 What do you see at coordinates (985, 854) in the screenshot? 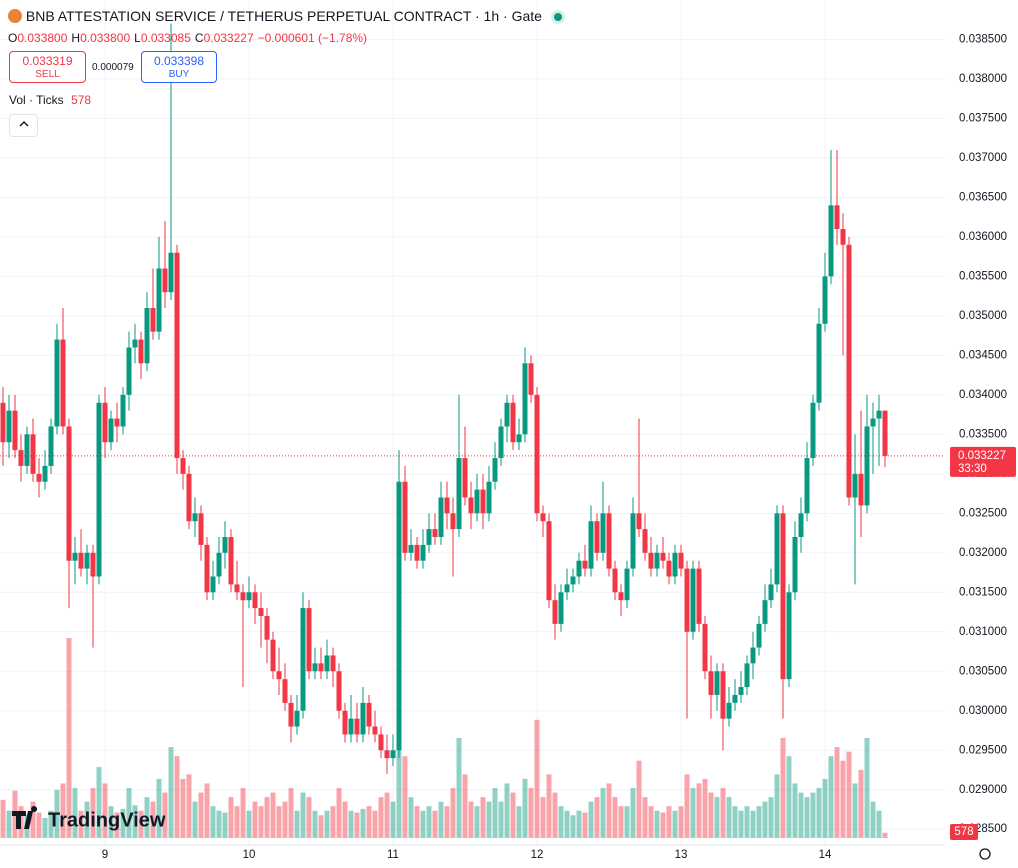
I see `settings-icon` at bounding box center [985, 854].